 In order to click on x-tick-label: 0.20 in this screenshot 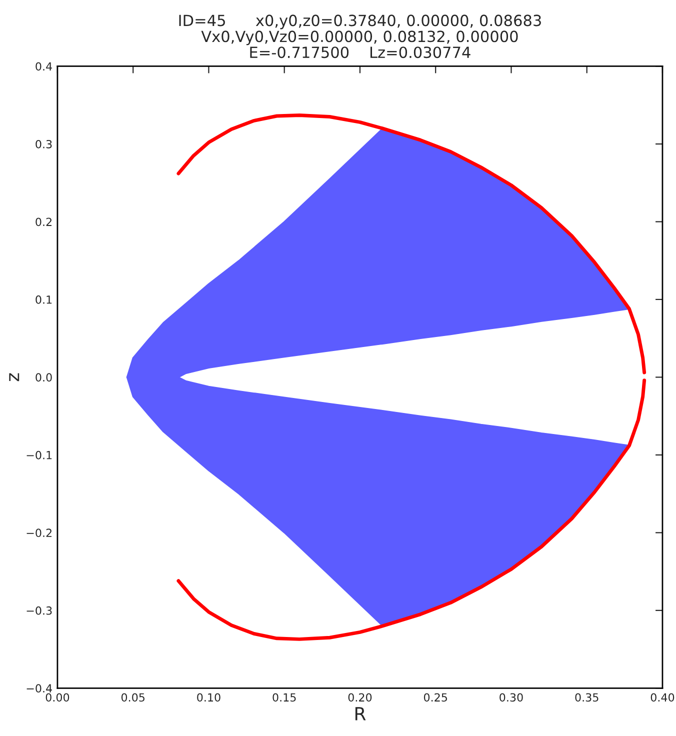, I will do `click(360, 697)`.